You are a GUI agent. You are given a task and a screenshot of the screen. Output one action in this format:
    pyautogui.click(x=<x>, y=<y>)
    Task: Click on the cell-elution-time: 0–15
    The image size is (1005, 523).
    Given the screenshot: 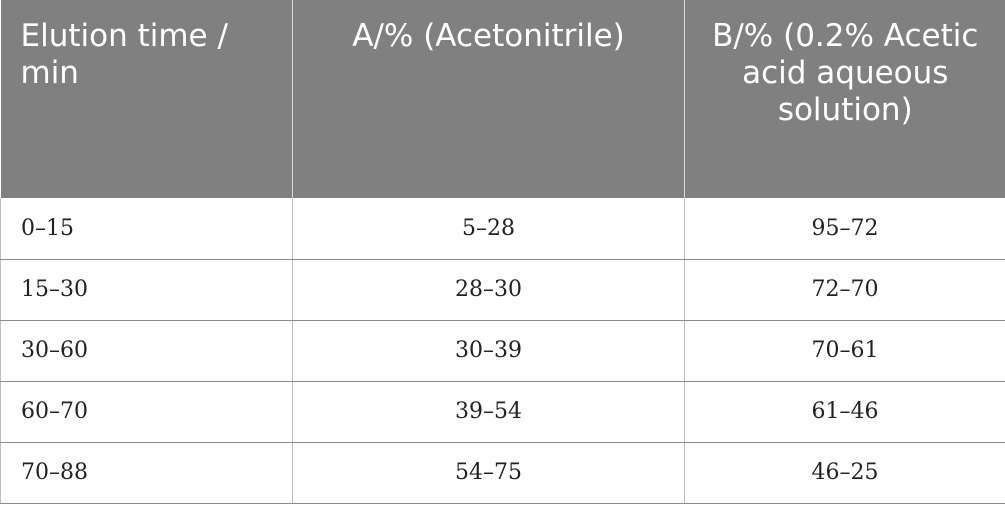 What is the action you would take?
    pyautogui.click(x=146, y=229)
    